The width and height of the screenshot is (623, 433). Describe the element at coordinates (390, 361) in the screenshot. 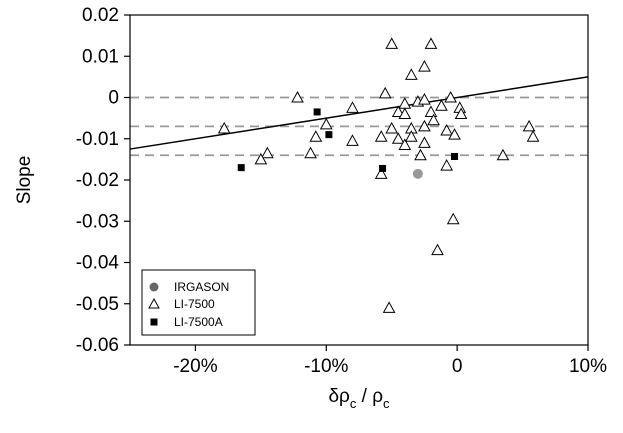

I see `x-axis: -20% -10% 0 10%` at that location.